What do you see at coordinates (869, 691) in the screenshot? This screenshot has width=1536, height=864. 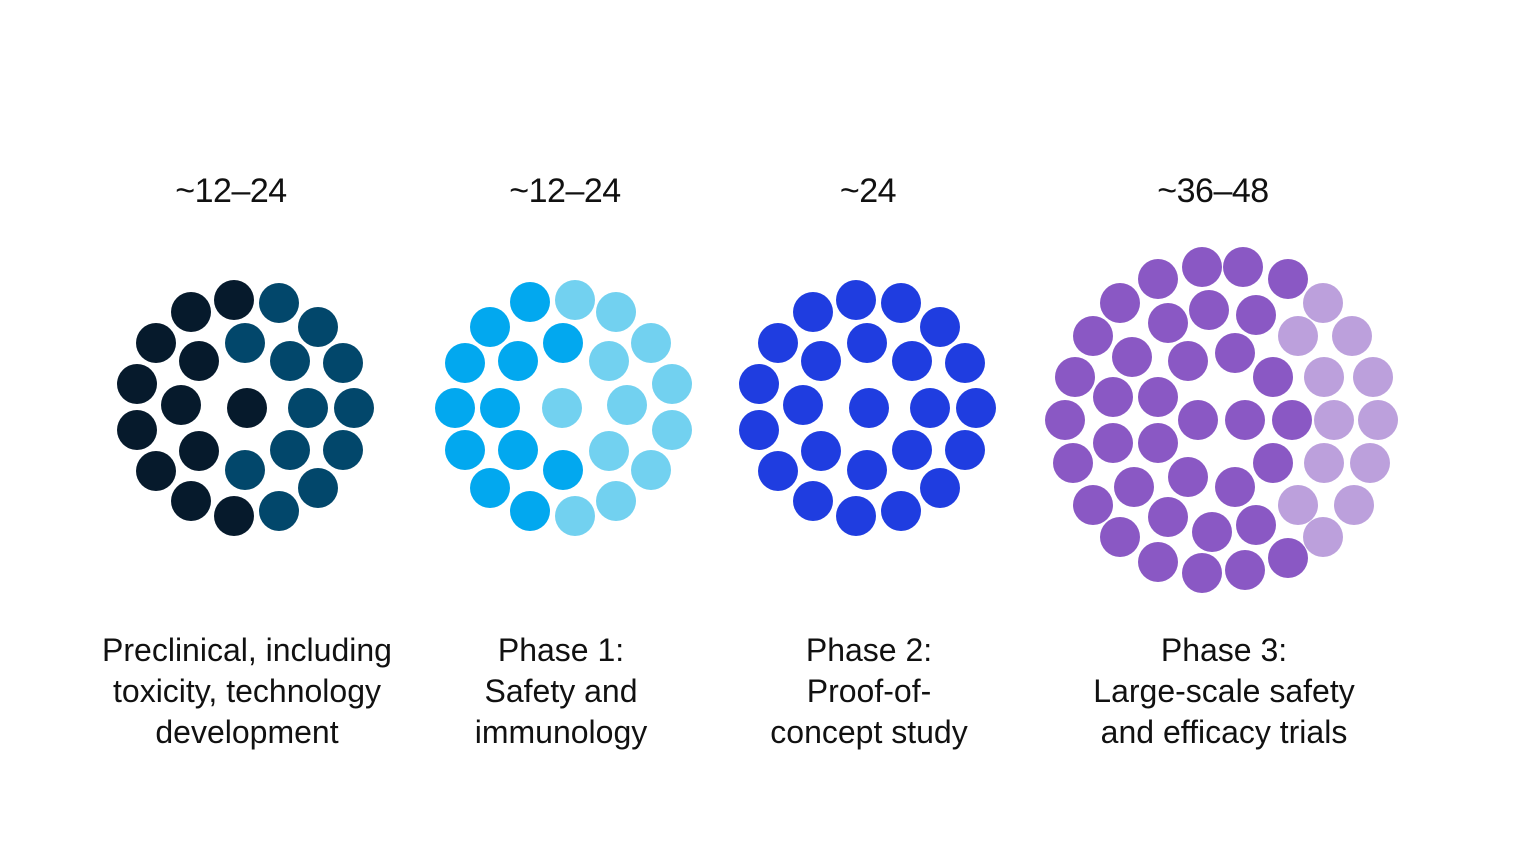 I see `stage-3-label: Phase 2: Proof-of- concept study` at bounding box center [869, 691].